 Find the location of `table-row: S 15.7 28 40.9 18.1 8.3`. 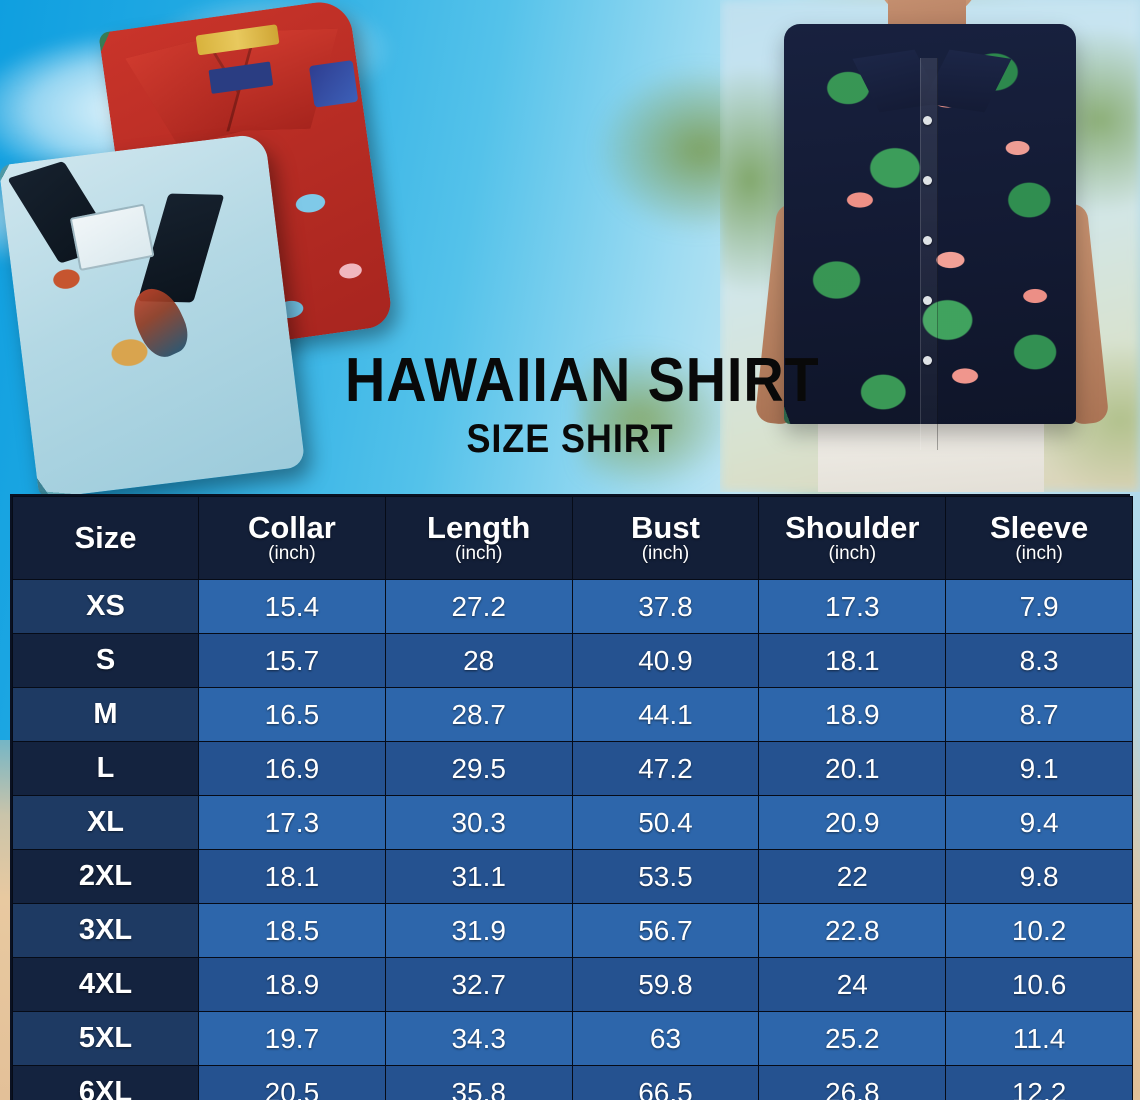

table-row: S 15.7 28 40.9 18.1 8.3 is located at coordinates (572, 660).